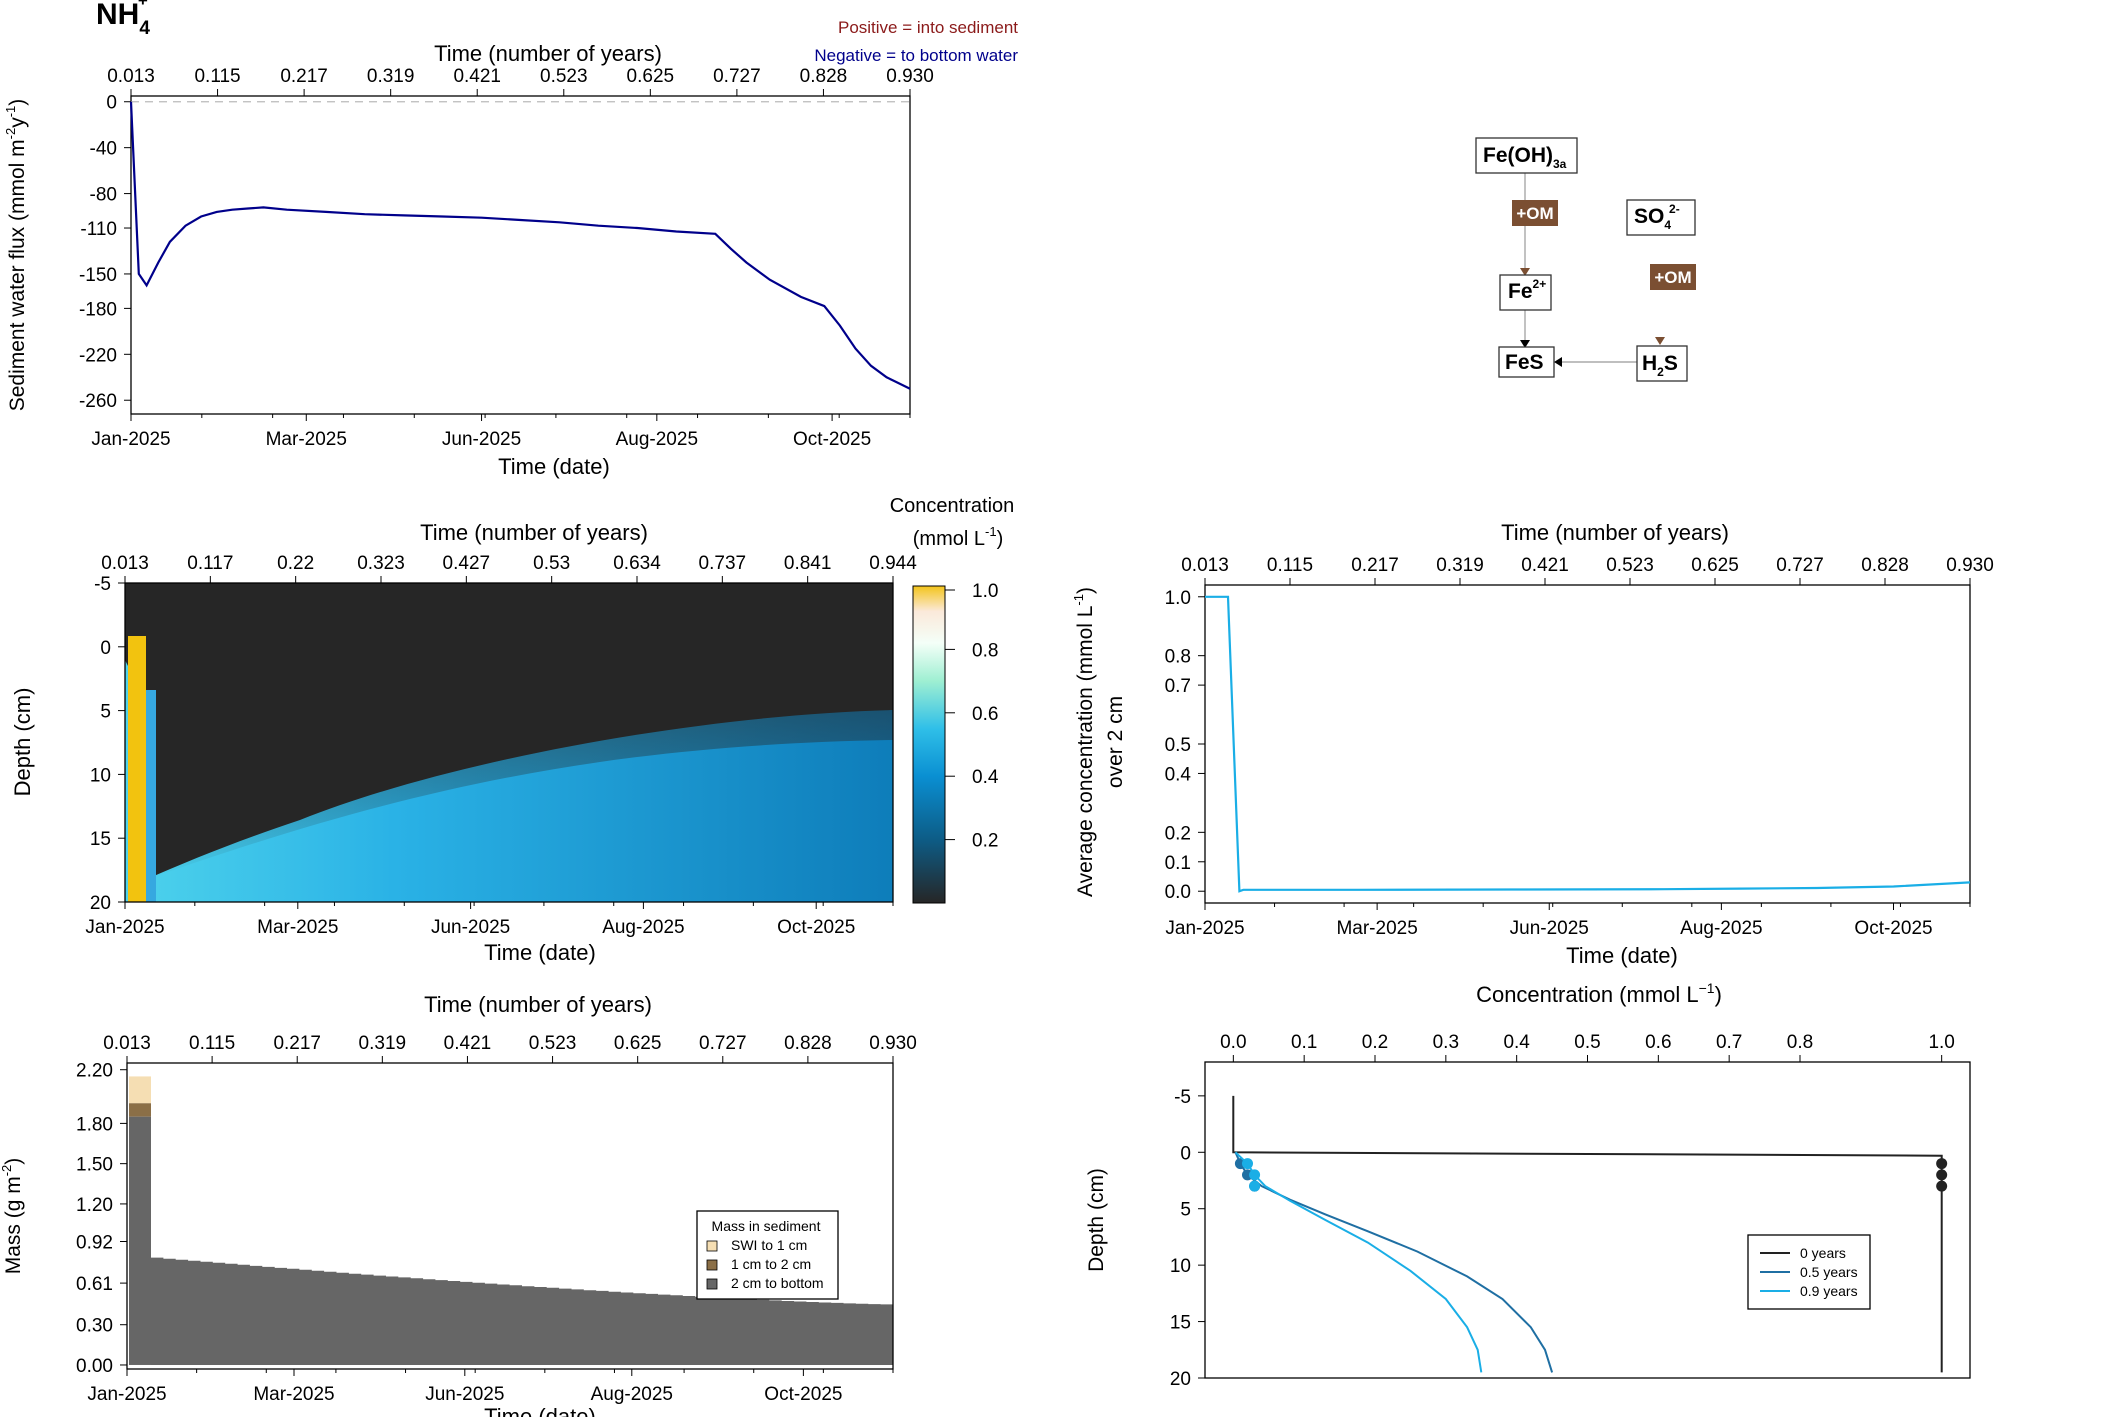 This screenshot has width=2125, height=1417. I want to click on heatmap-top-tick-label: 0.22, so click(295, 563).